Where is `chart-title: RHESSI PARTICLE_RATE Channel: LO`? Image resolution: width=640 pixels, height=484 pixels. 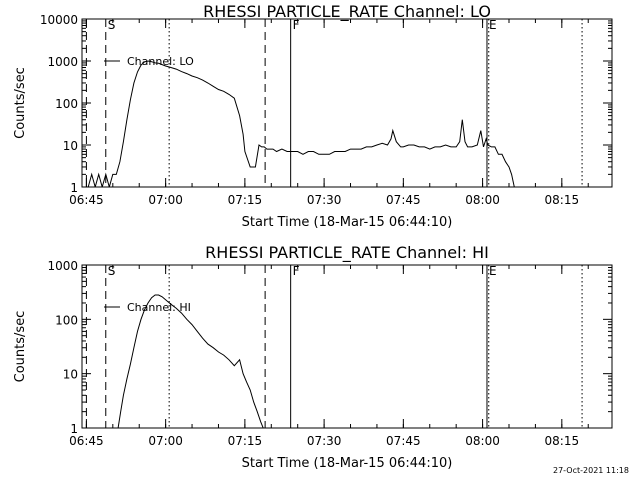
chart-title: RHESSI PARTICLE_RATE Channel: LO is located at coordinates (347, 12).